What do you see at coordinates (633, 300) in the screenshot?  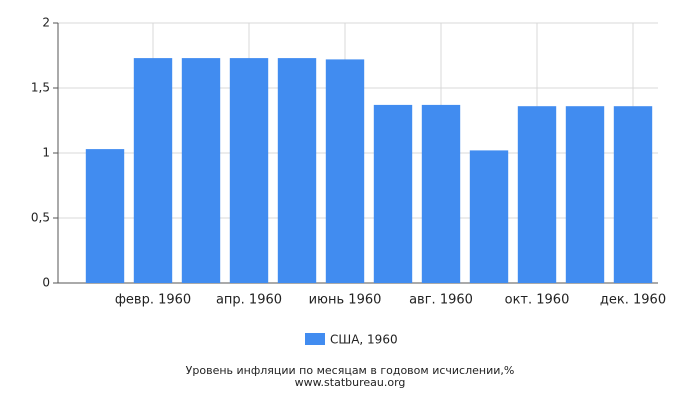 I see `x-tick-label: дек. 1960` at bounding box center [633, 300].